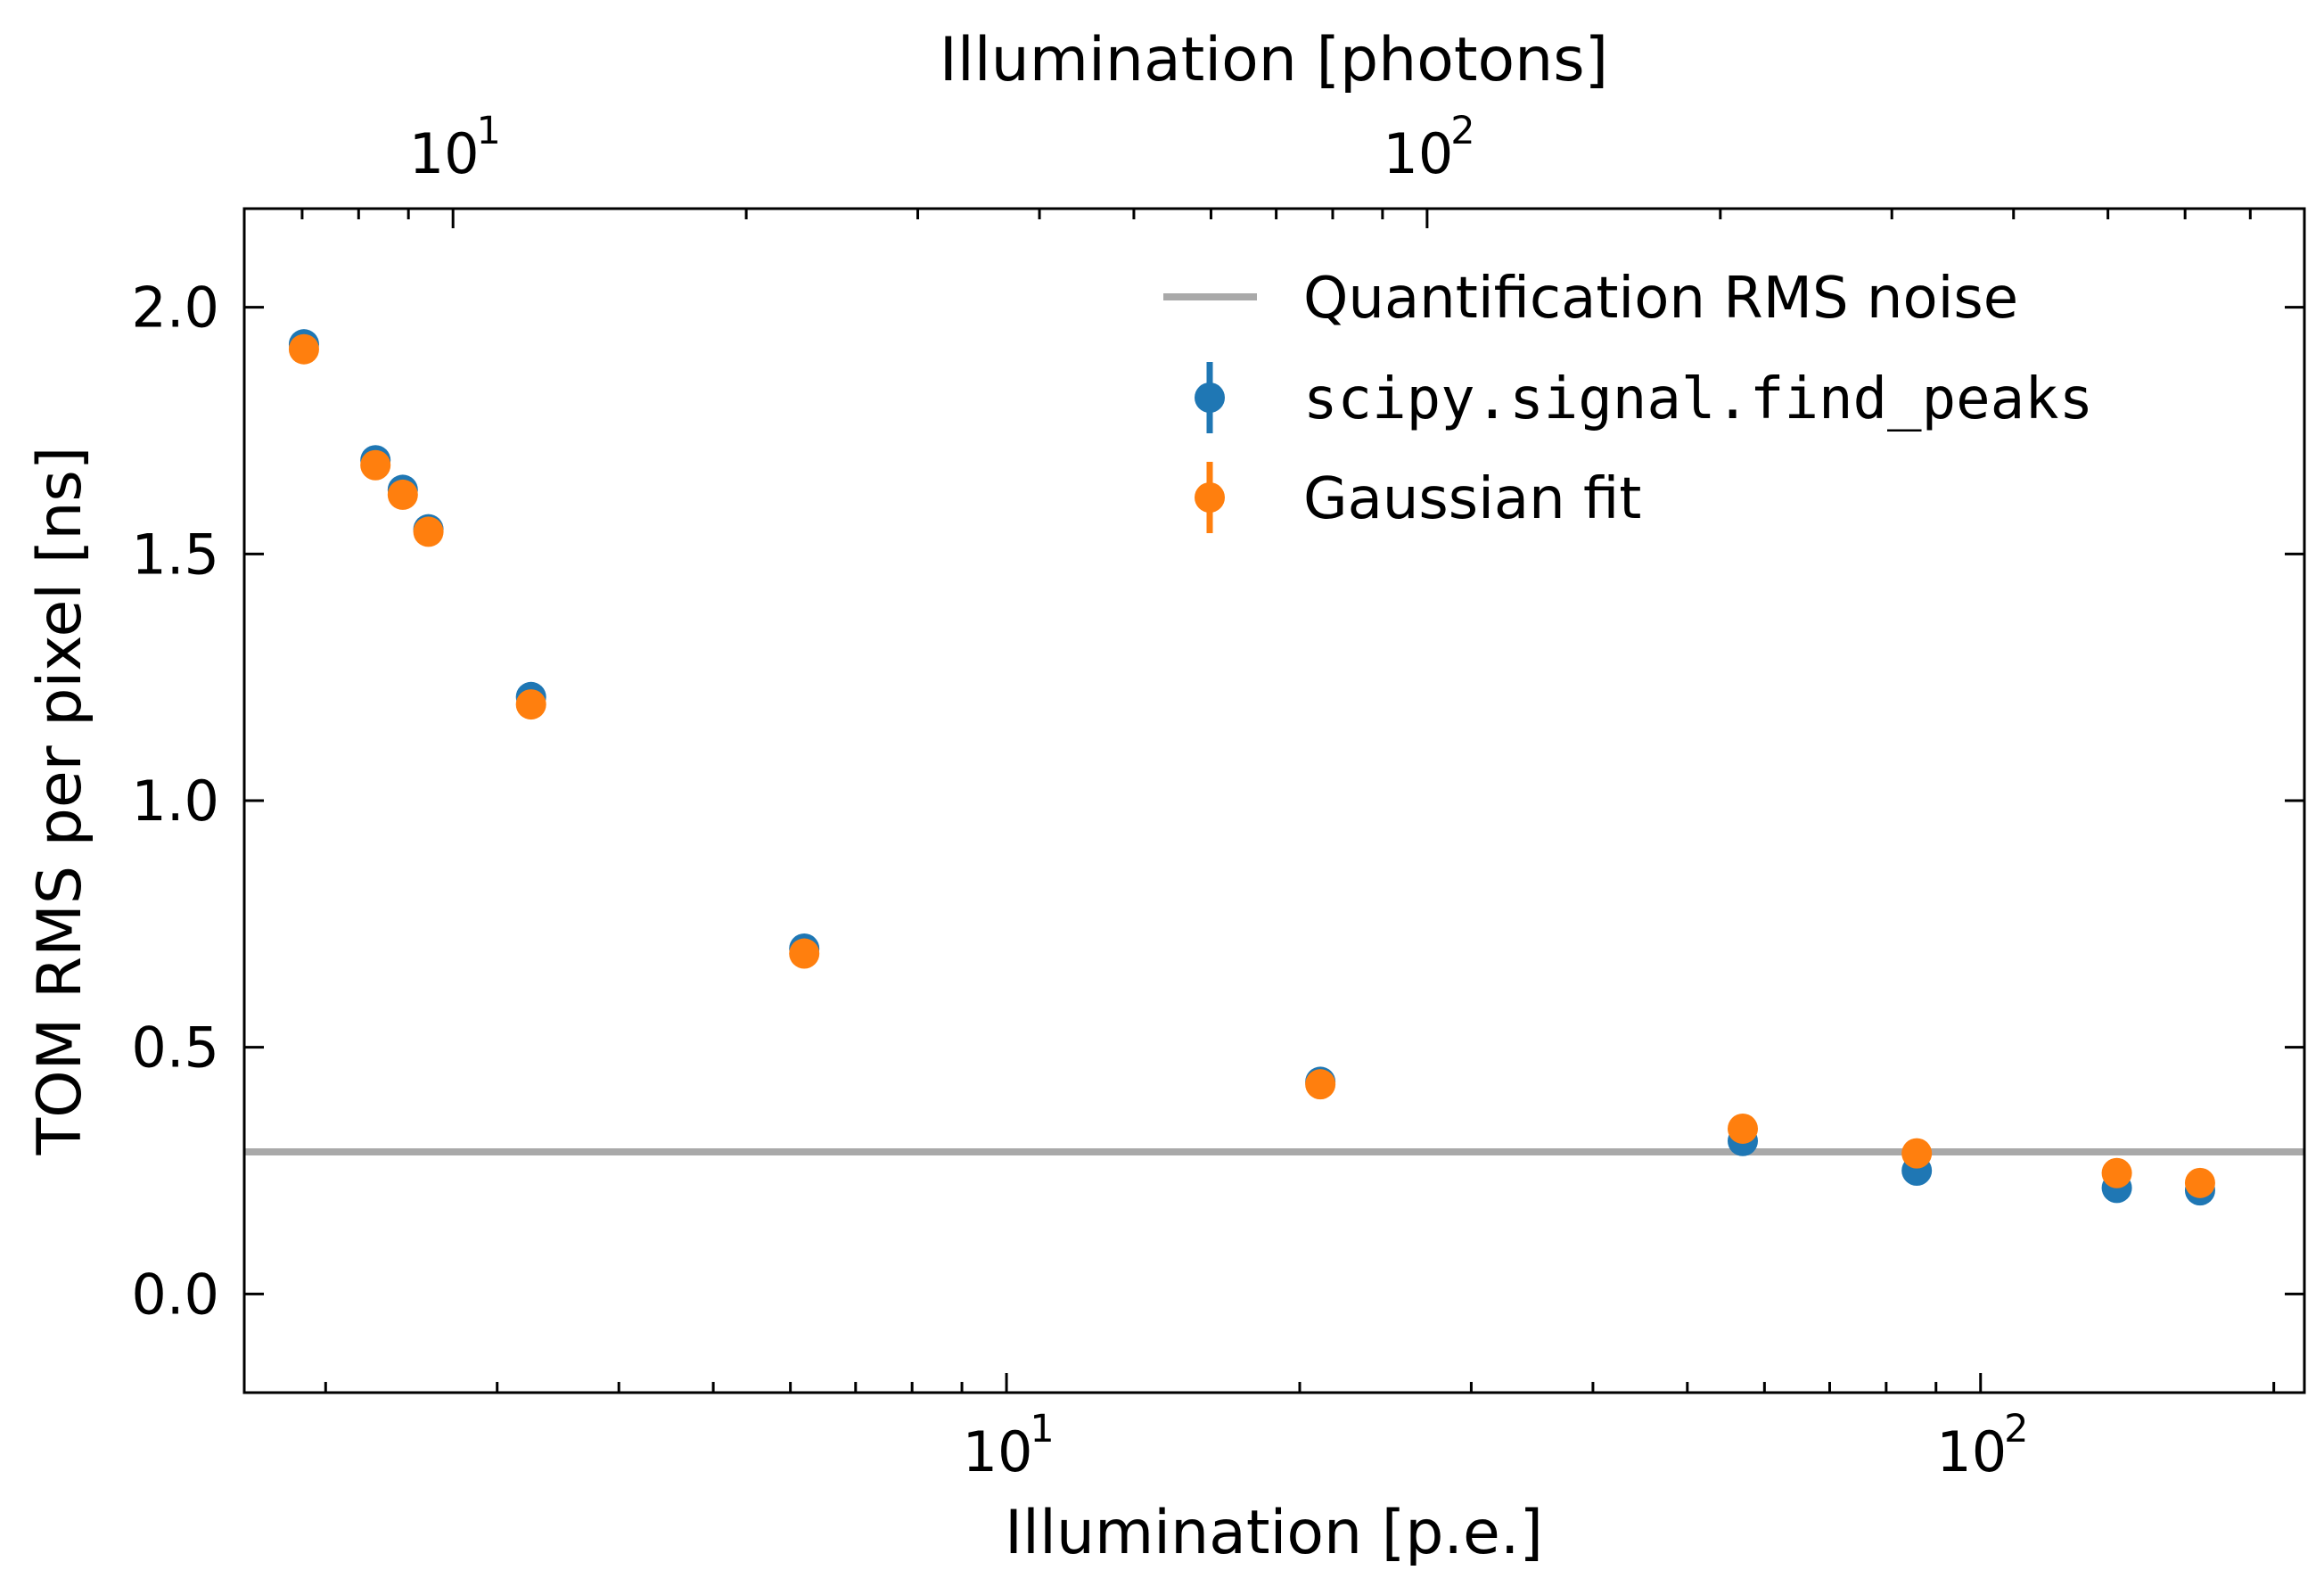 This screenshot has width=2324, height=1595. I want to click on y-tick-label: 0.0, so click(175, 1294).